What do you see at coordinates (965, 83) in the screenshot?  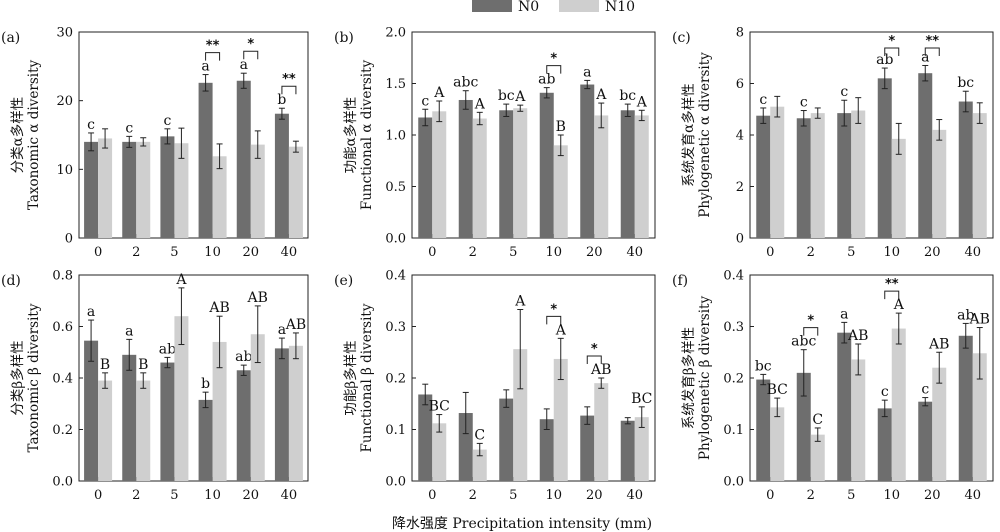 I see `significance-letter: bc` at bounding box center [965, 83].